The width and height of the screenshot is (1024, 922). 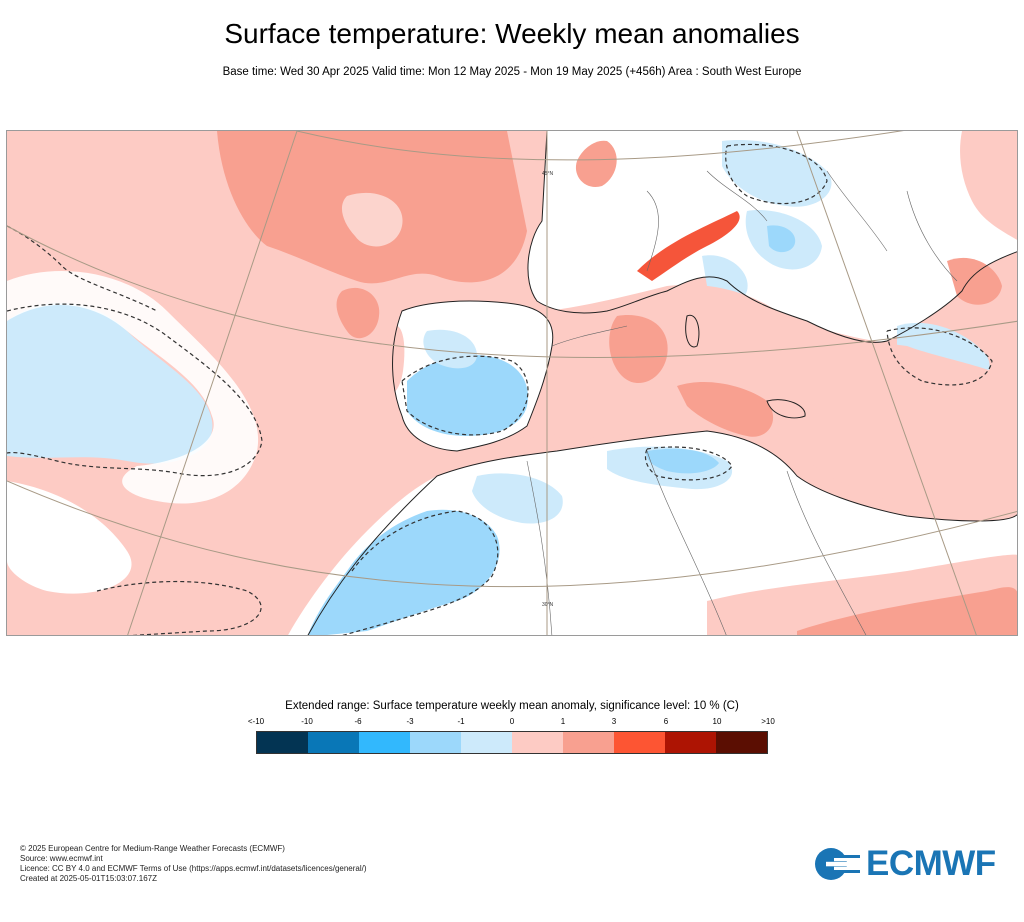 I want to click on atlantic-cold-anomaly, so click(x=110, y=383).